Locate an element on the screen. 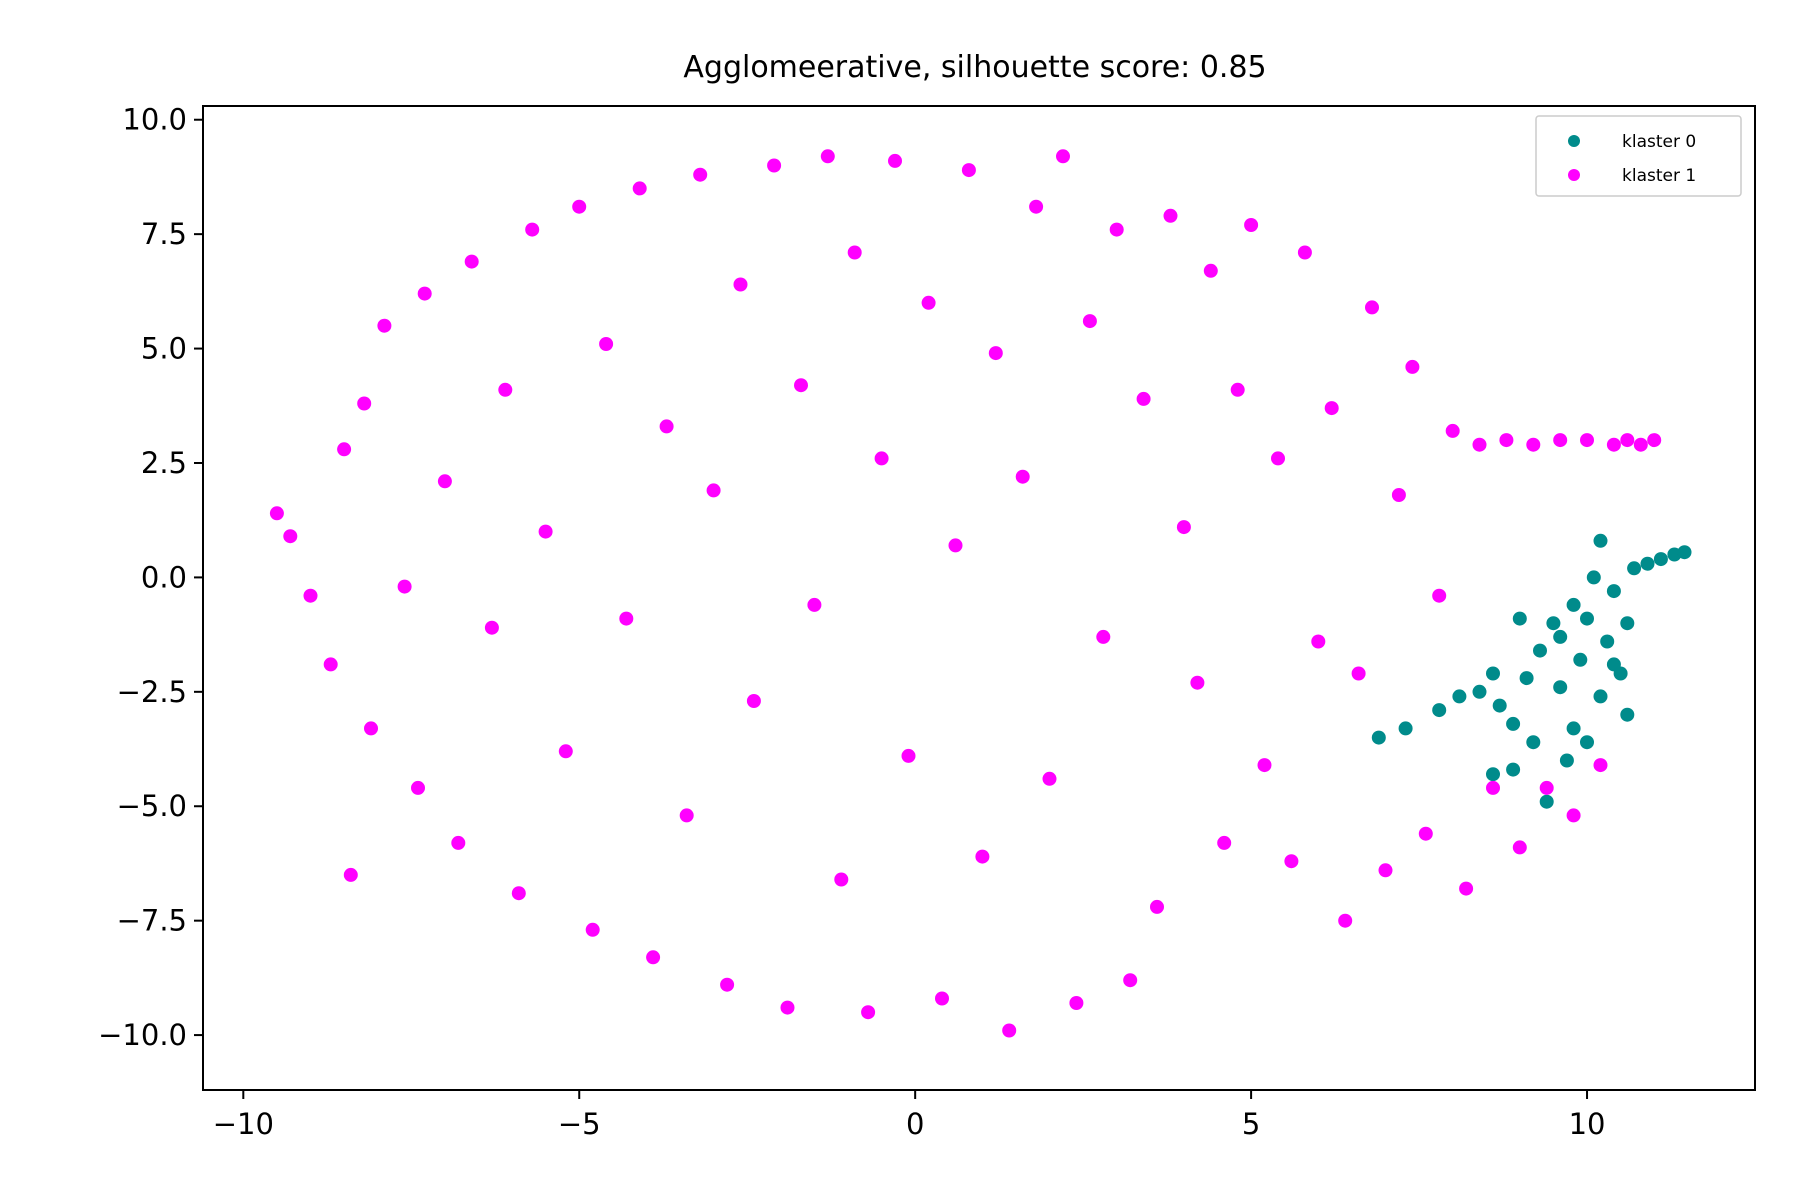  x-tick-label: 5 is located at coordinates (1251, 1124).